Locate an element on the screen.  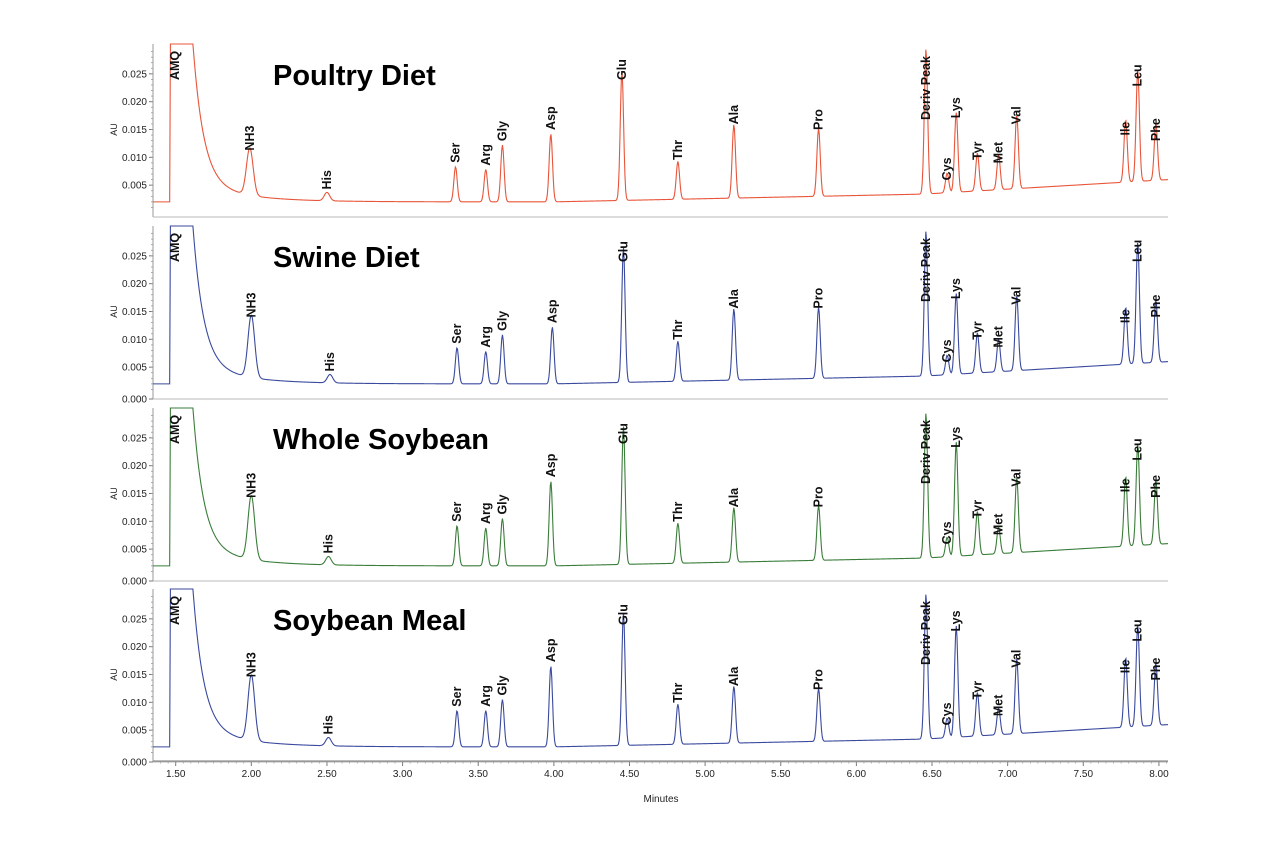
peak-label: Ser is located at coordinates (456, 153).